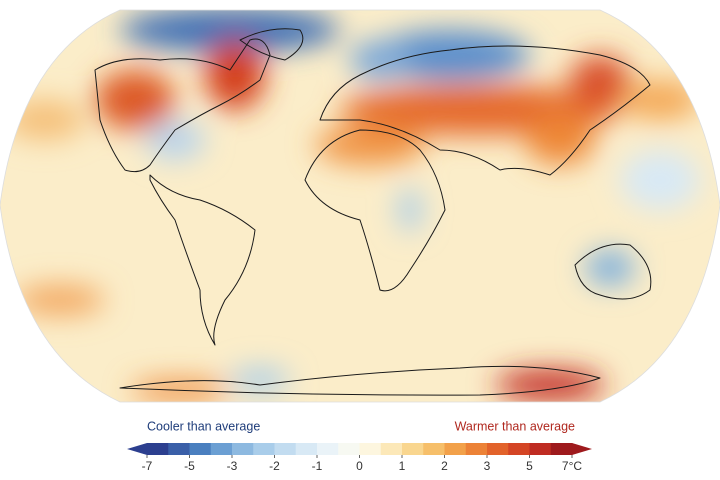 This screenshot has width=720, height=480. I want to click on colorbar-tick-label: 1, so click(402, 466).